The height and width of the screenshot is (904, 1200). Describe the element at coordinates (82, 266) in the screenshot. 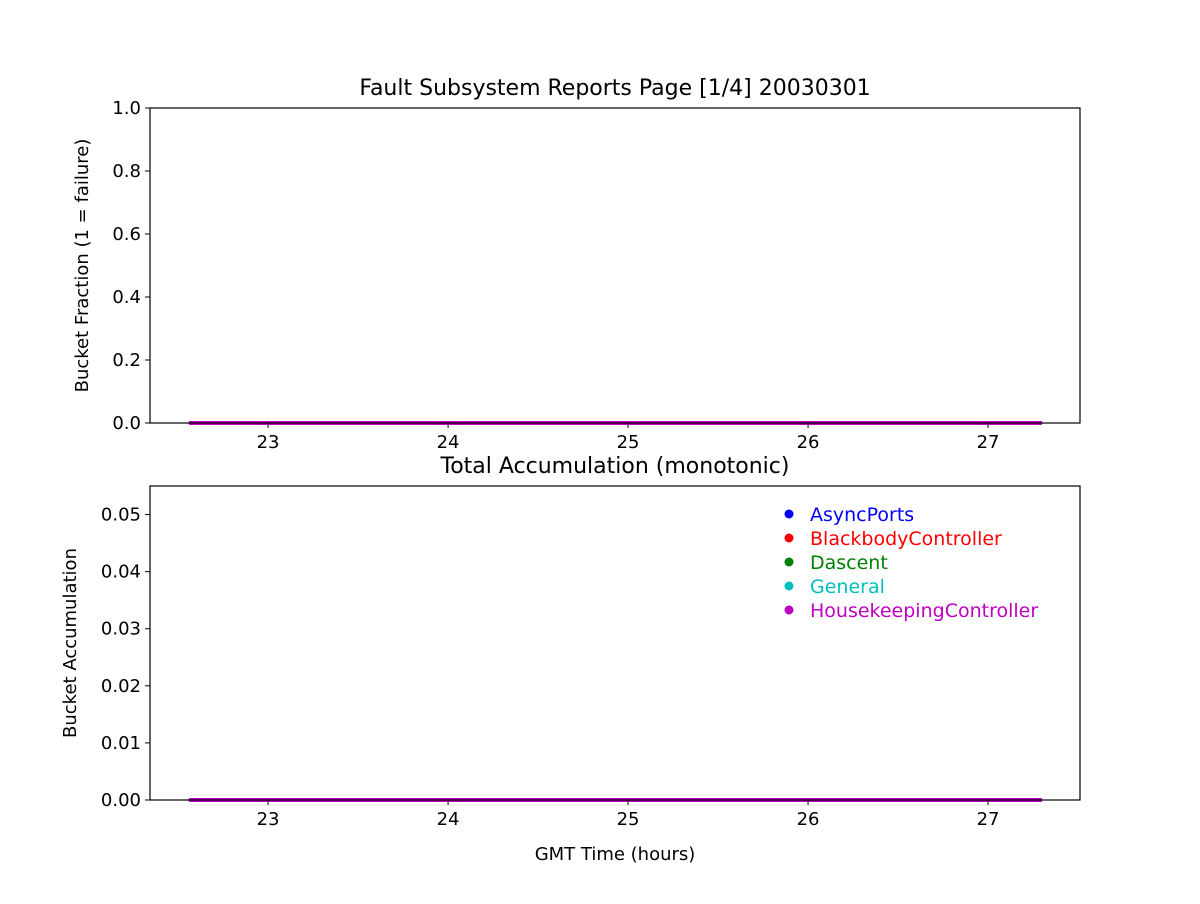

I see `y-axis-label: Bucket Fraction (1 = failure)` at that location.